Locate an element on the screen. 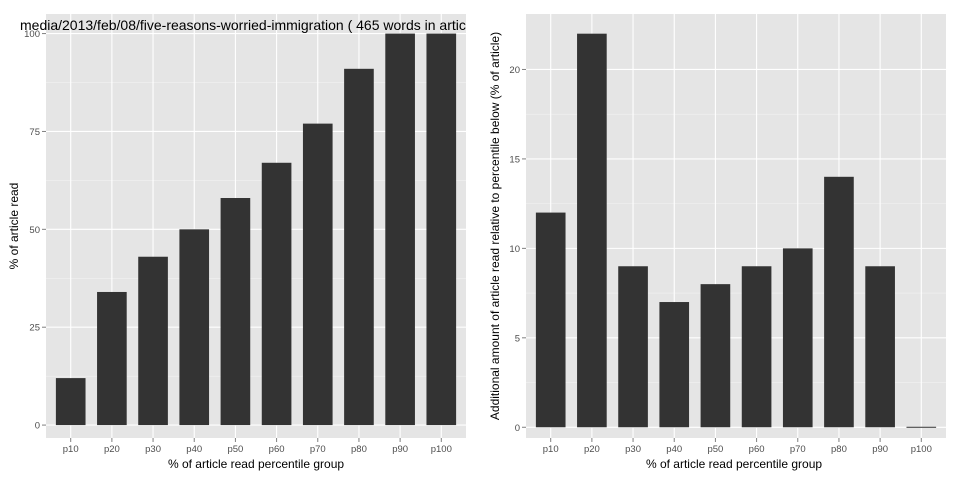 The height and width of the screenshot is (480, 960). left-bar-p50 is located at coordinates (235, 312).